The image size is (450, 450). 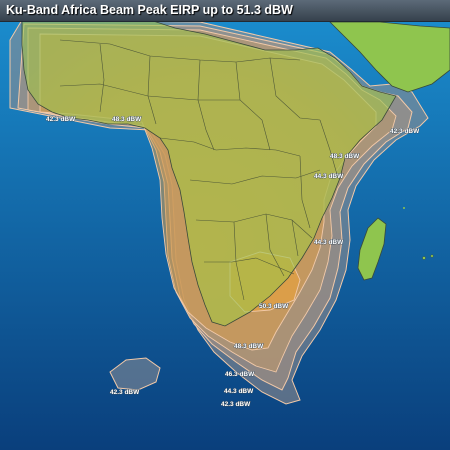 What do you see at coordinates (329, 176) in the screenshot?
I see `label-east-mid: 44.3 dBW` at bounding box center [329, 176].